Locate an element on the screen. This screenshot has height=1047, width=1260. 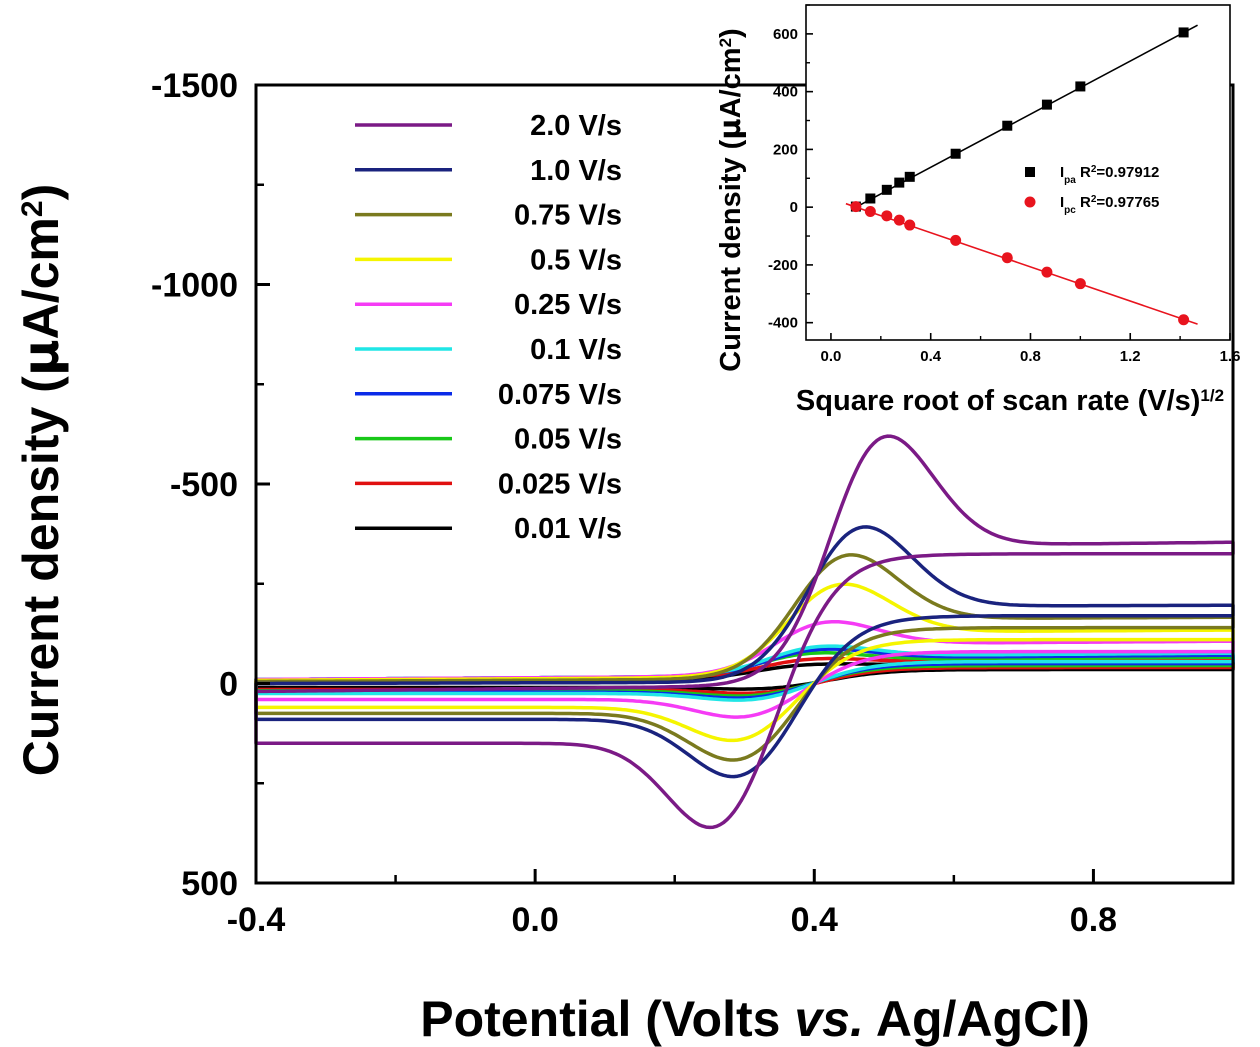
legend-label-0-025-v-s: 0.025 V/s is located at coordinates (560, 484).